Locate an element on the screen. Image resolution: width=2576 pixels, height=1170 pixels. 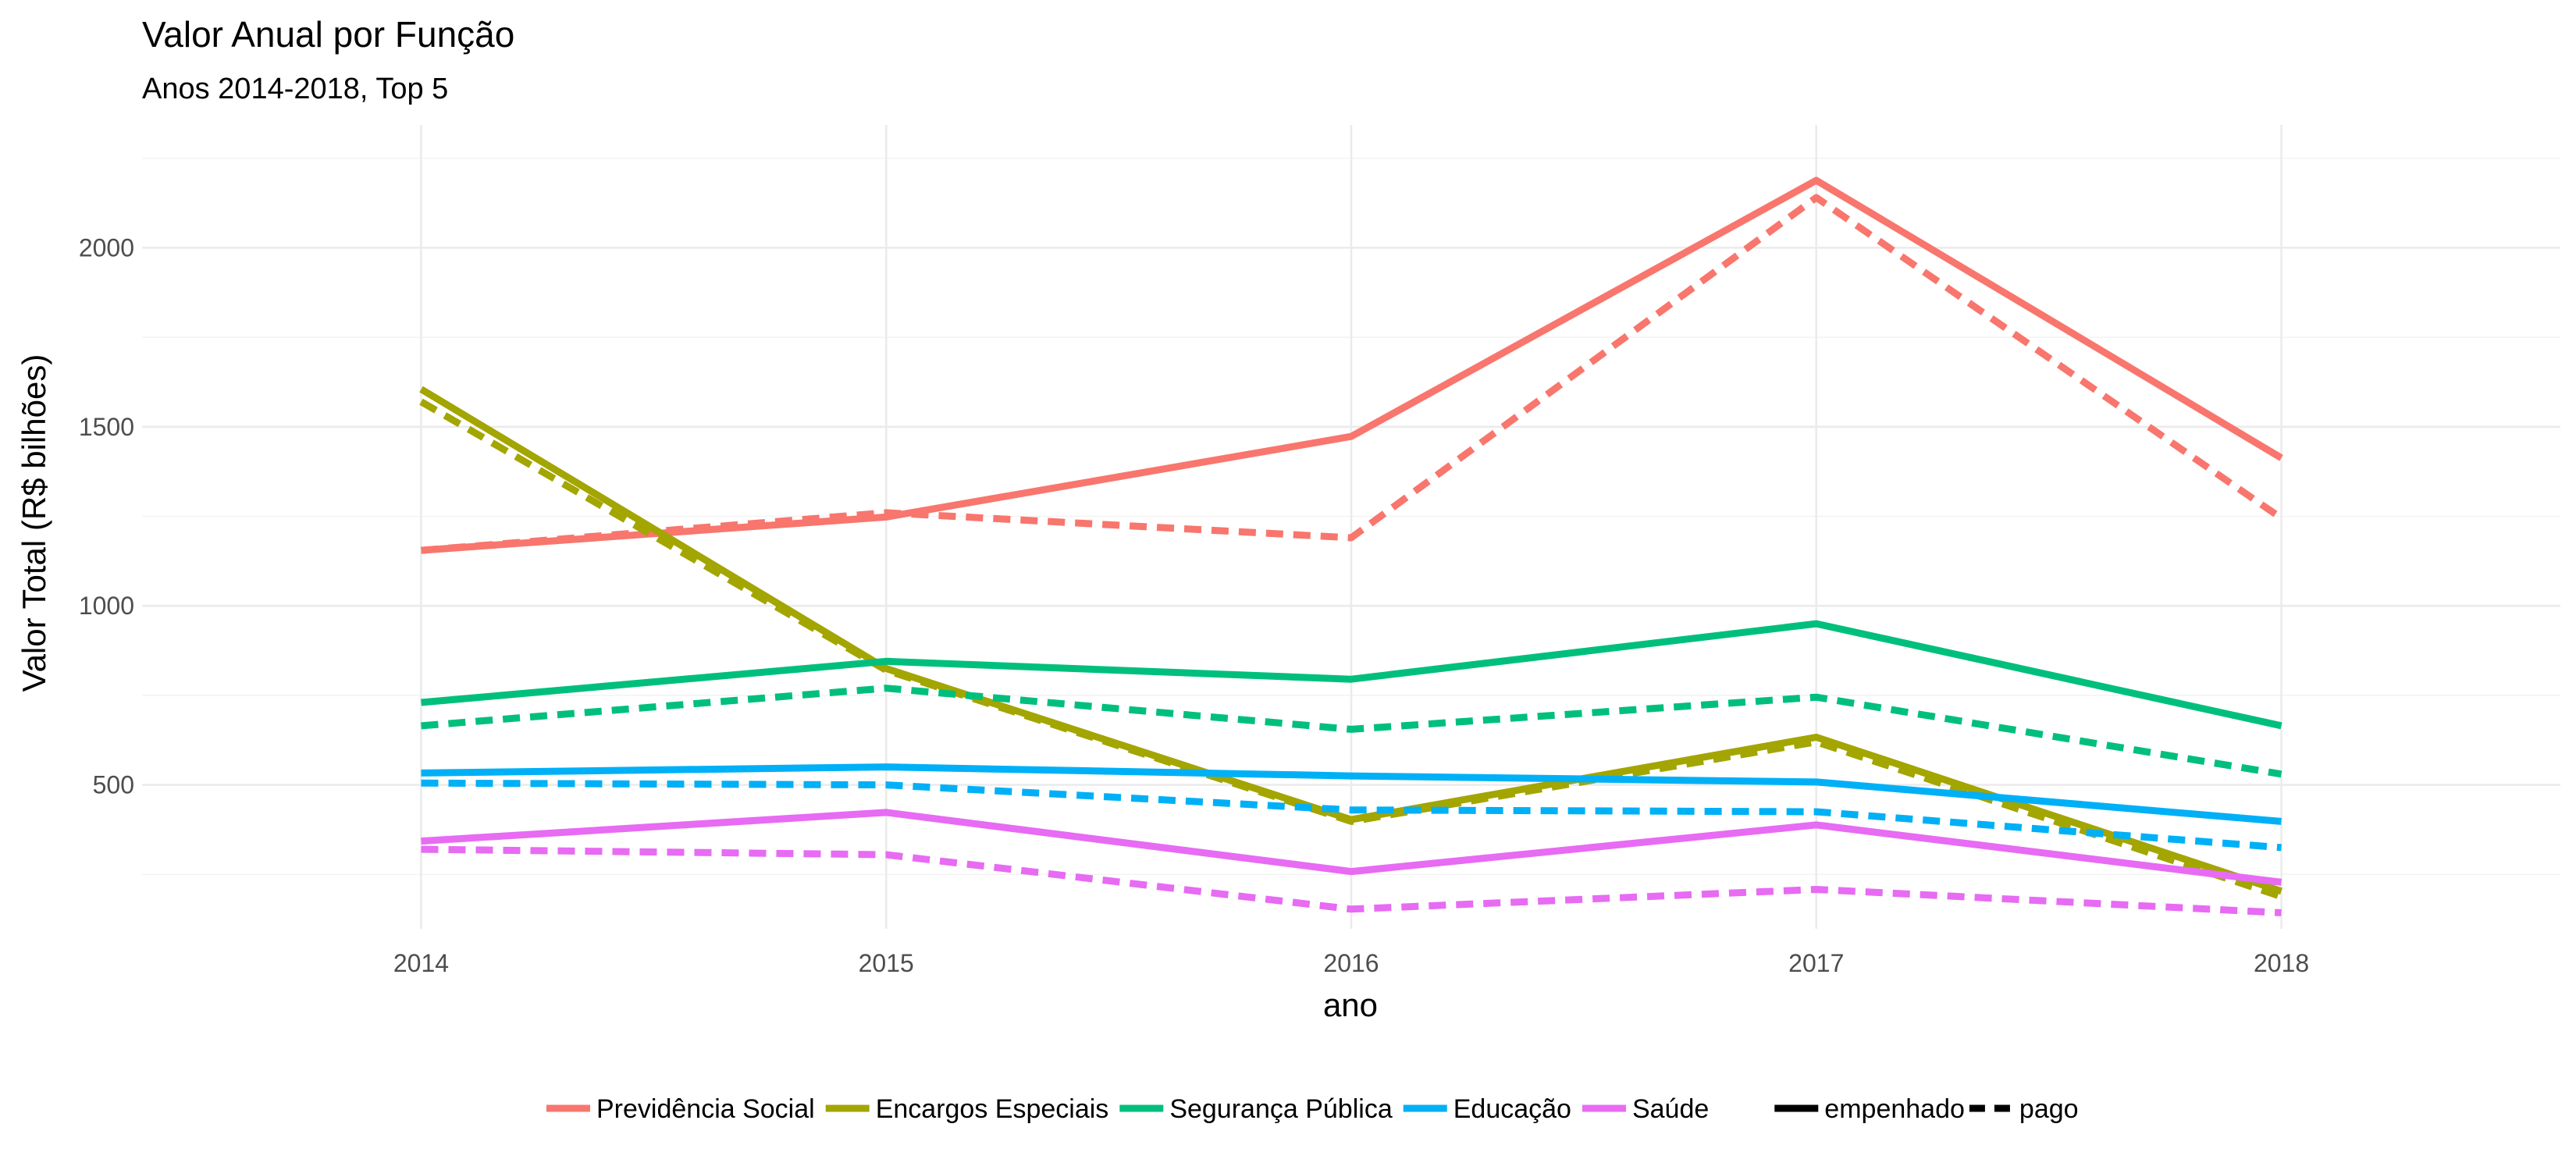
x-tick-label: 2014 is located at coordinates (421, 963).